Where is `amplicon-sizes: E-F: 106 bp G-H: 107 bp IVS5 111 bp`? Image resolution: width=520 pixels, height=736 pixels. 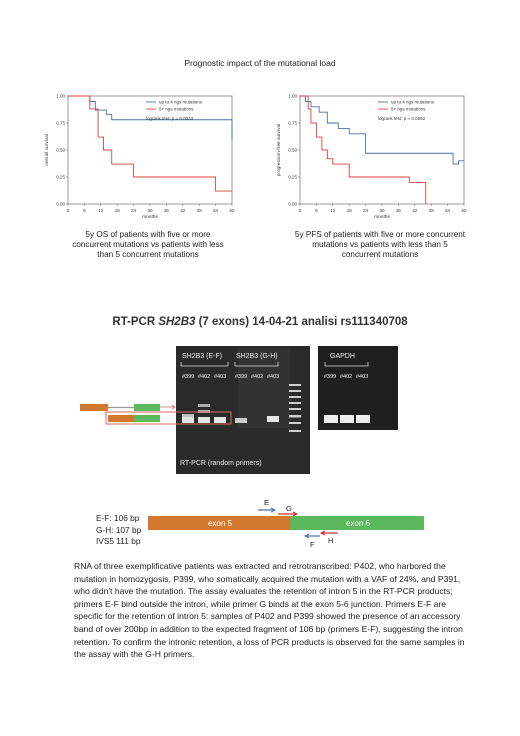
amplicon-sizes: E-F: 106 bp G-H: 107 bp IVS5 111 bp is located at coordinates (118, 530).